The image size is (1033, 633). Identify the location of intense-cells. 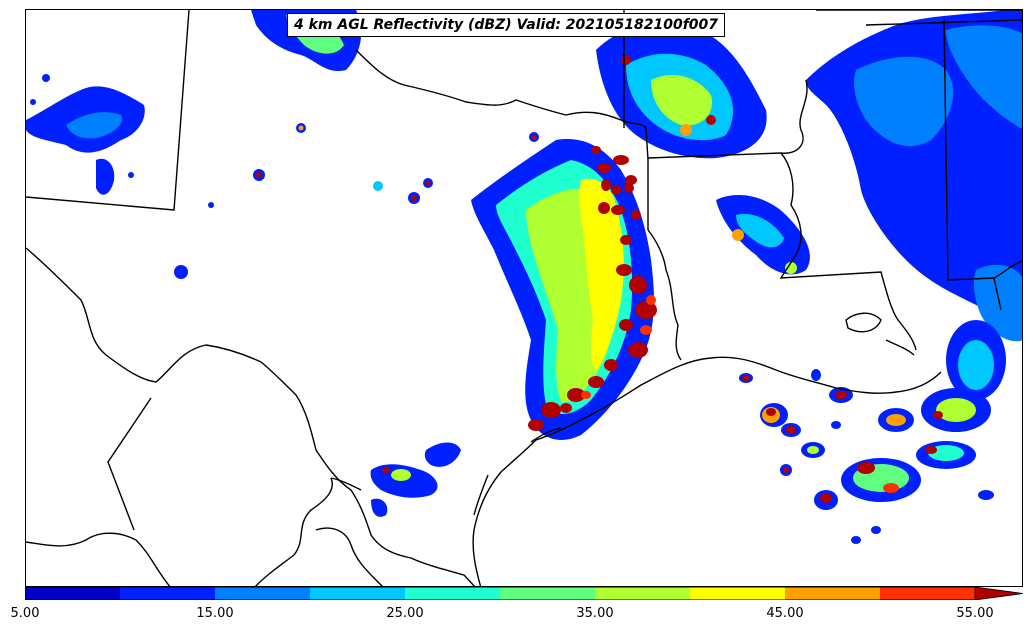
(592, 288).